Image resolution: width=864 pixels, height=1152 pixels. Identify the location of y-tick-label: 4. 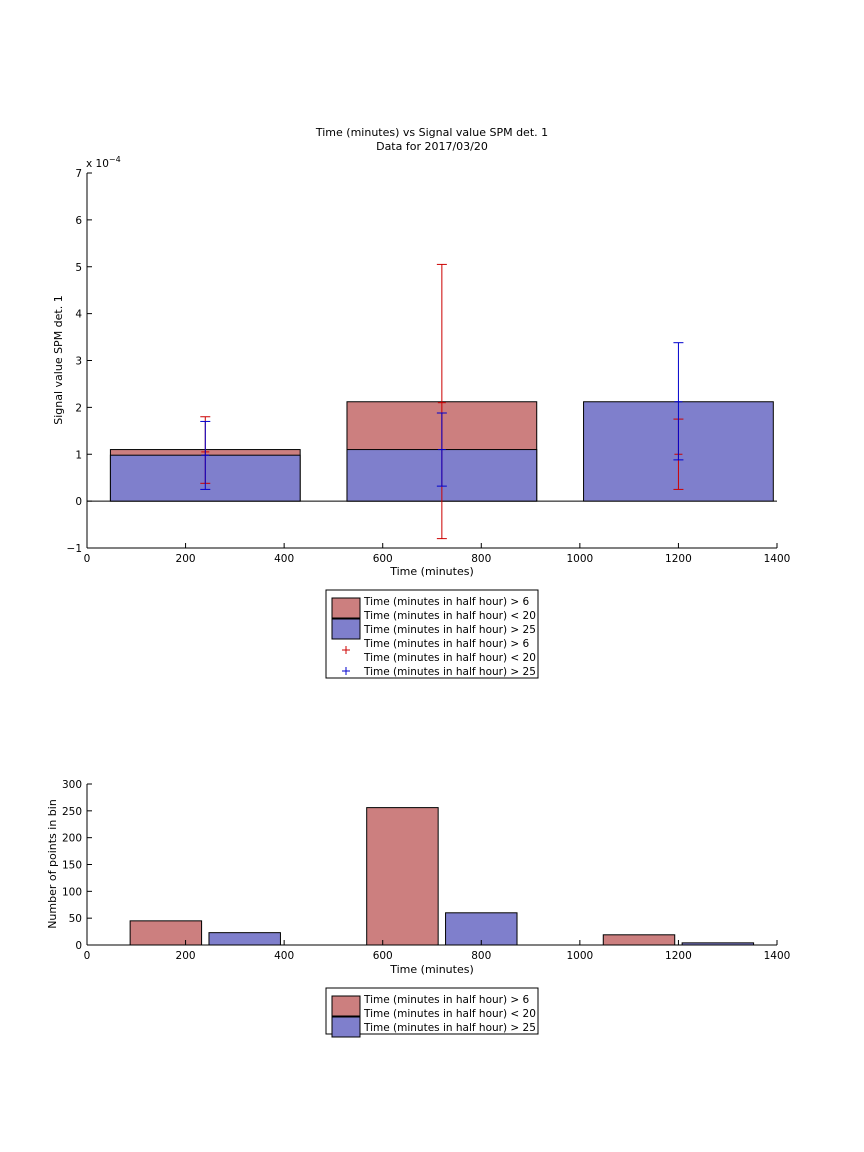
(78, 315).